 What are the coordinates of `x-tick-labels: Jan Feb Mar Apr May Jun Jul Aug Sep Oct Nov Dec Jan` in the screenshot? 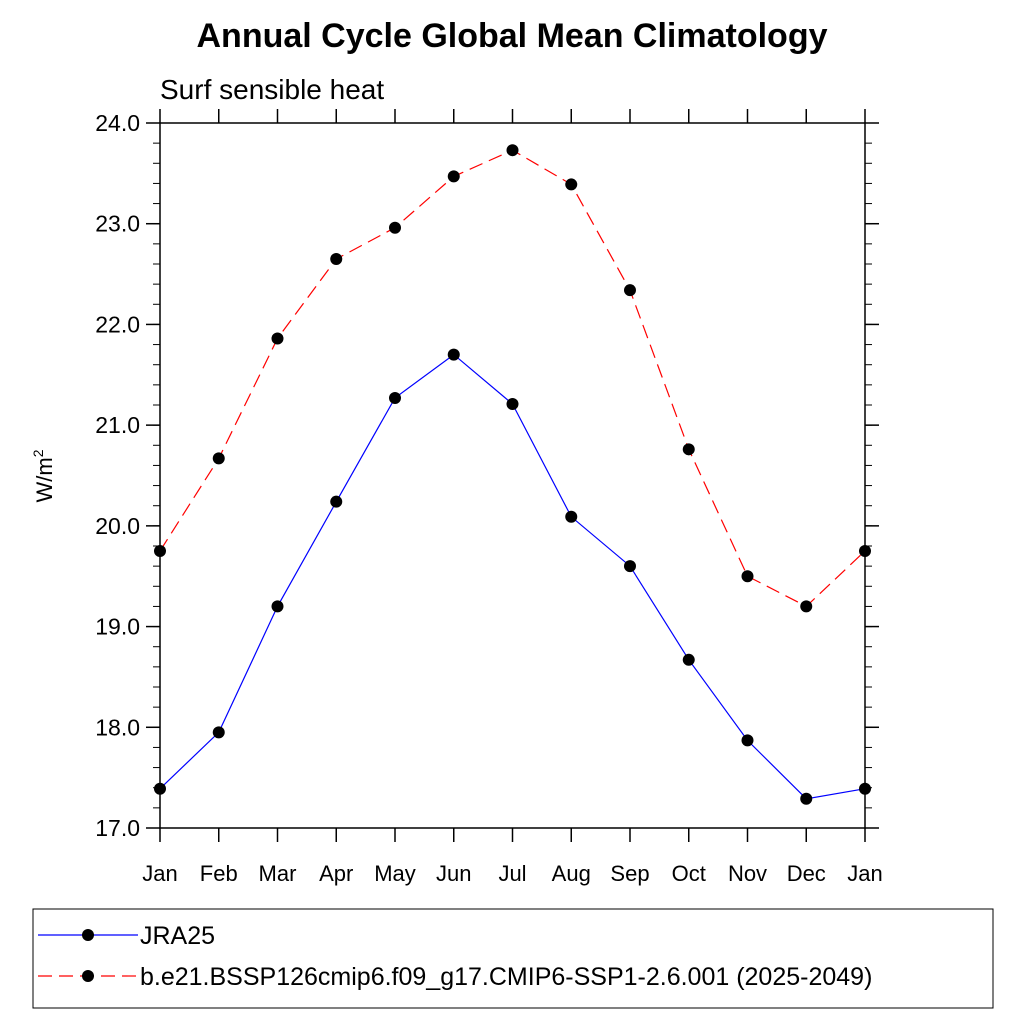 It's located at (512, 873).